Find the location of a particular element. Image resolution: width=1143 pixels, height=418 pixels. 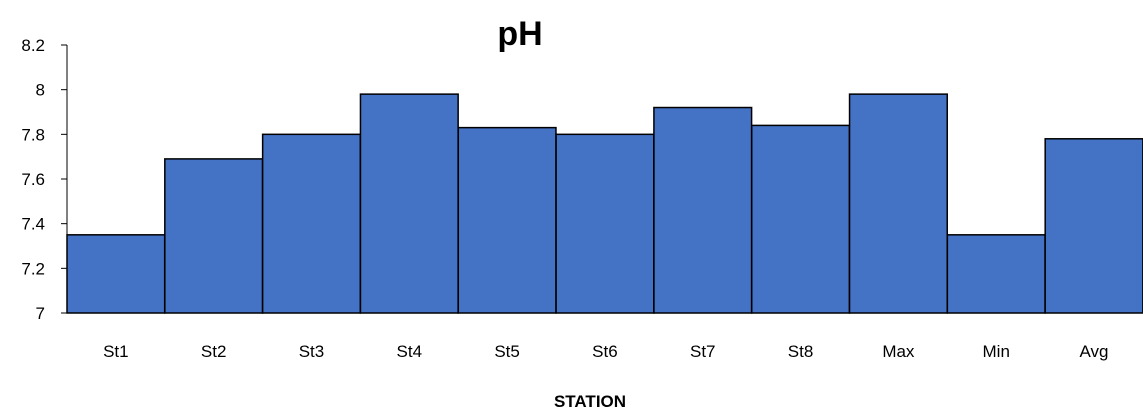

x-ticks-layer: St1 St2 St3 St4 St5 St6 St7 St8 Max Min Avg is located at coordinates (605, 351).